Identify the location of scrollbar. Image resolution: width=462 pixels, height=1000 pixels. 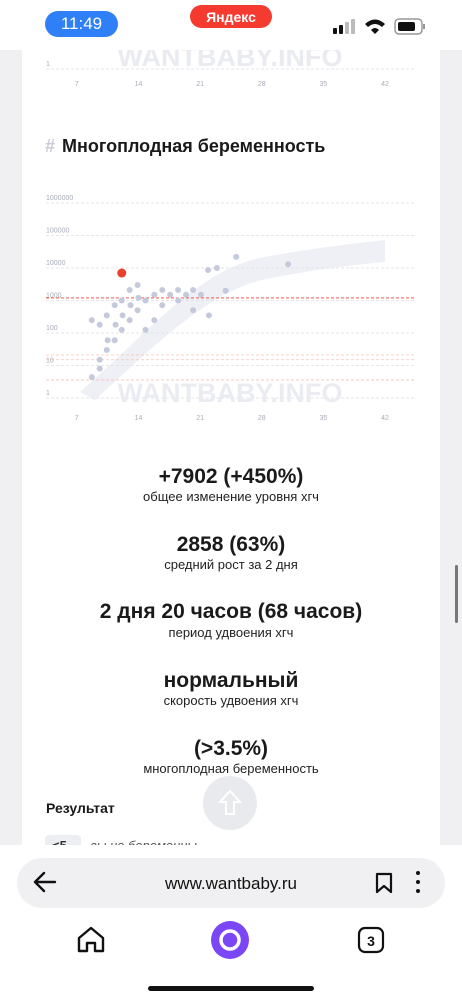
(456, 594).